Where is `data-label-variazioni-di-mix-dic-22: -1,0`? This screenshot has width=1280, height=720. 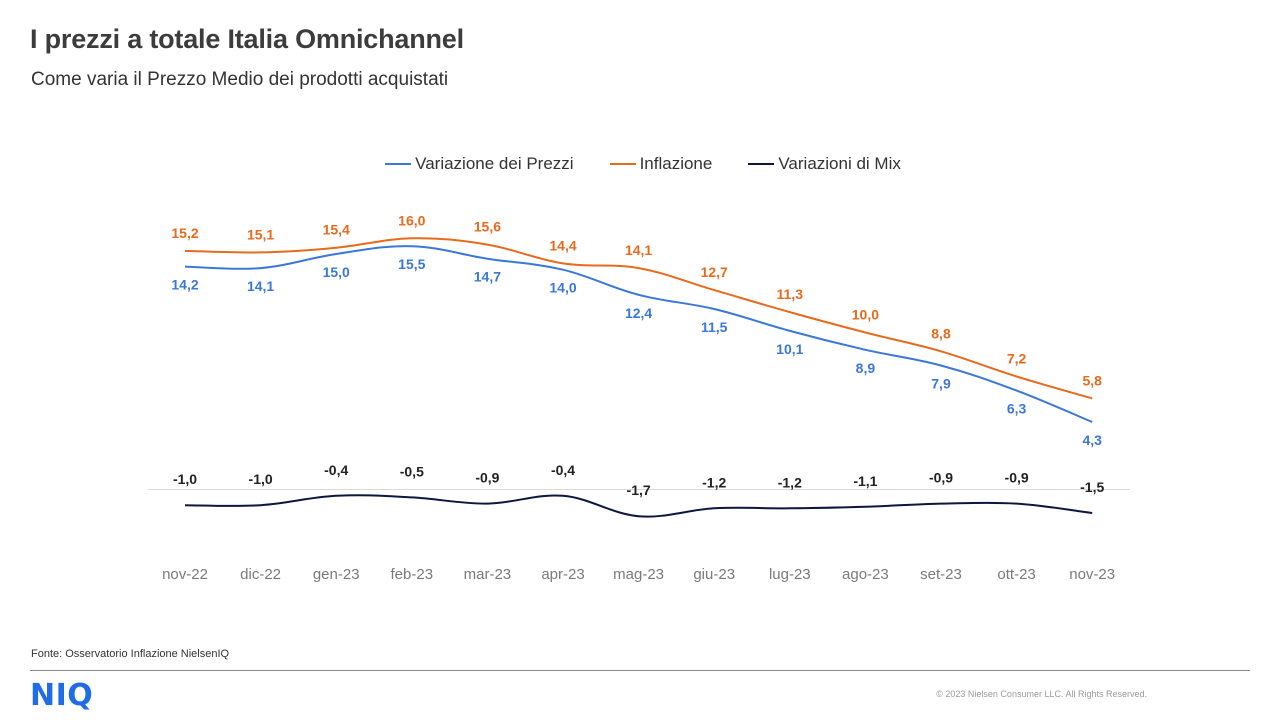
data-label-variazioni-di-mix-dic-22: -1,0 is located at coordinates (261, 479).